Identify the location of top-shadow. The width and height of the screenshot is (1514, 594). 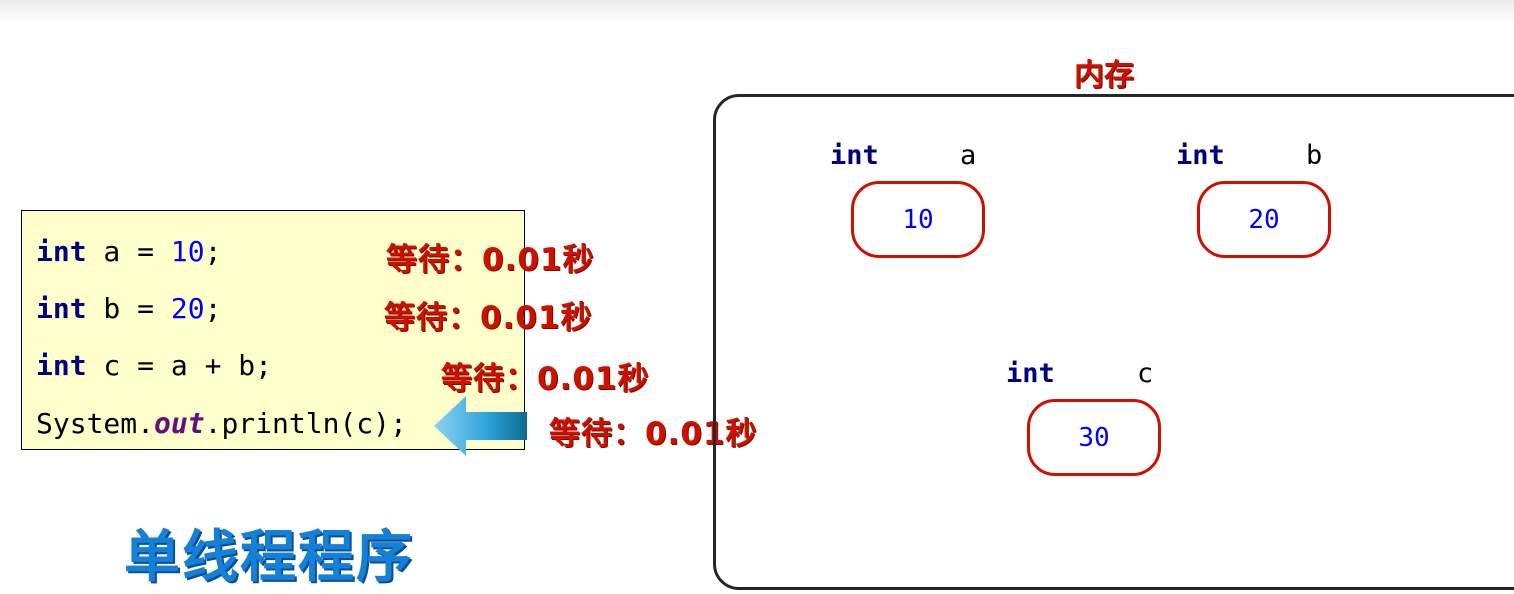
(757, 11).